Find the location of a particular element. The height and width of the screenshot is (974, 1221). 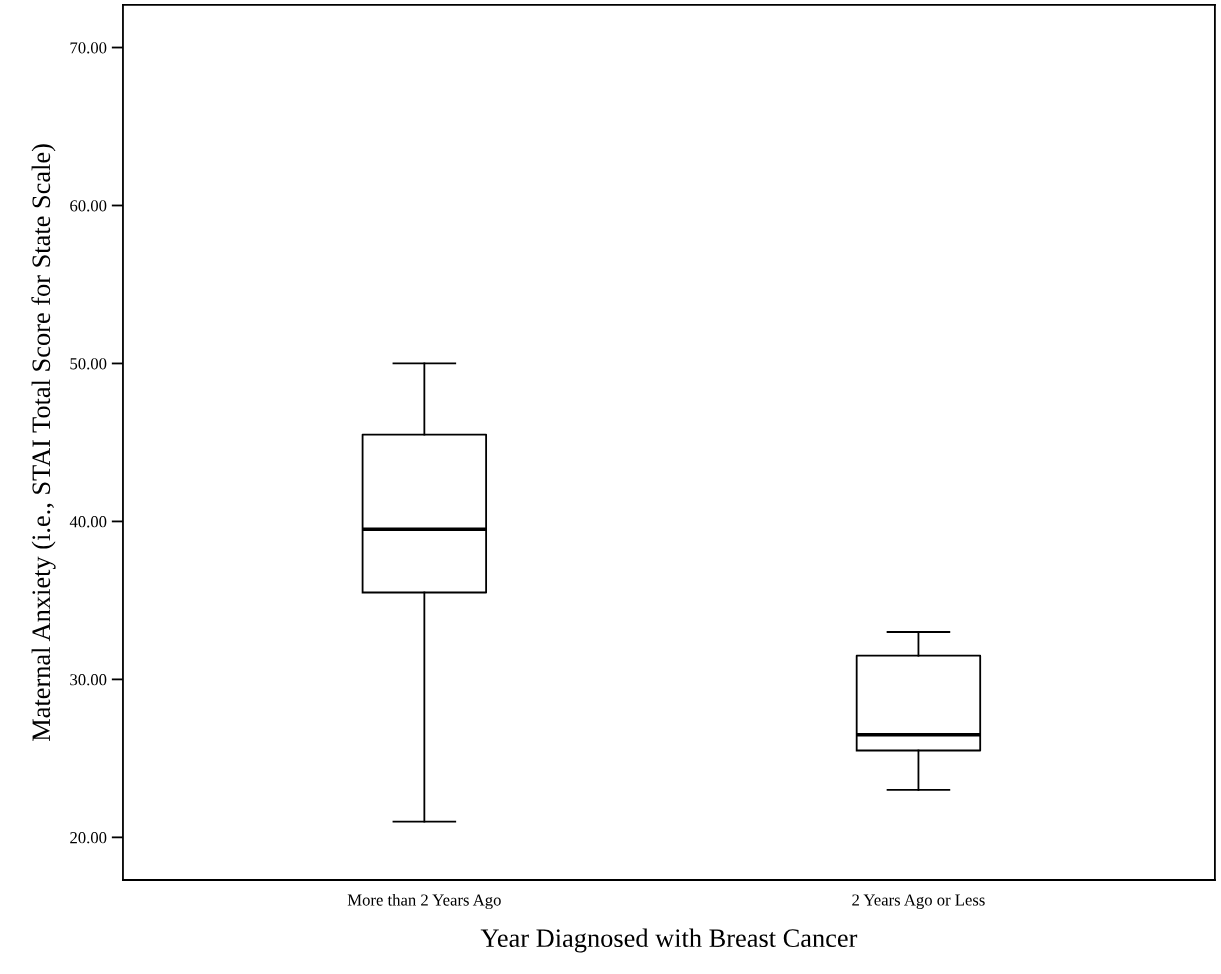

y-tick-label: 50.00 is located at coordinates (88, 364).